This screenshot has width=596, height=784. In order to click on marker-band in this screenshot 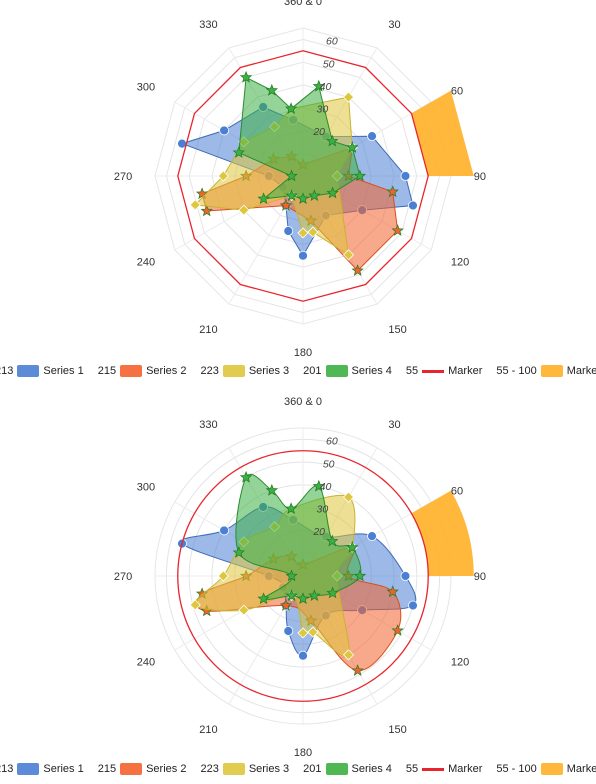, I will do `click(442, 133)`.